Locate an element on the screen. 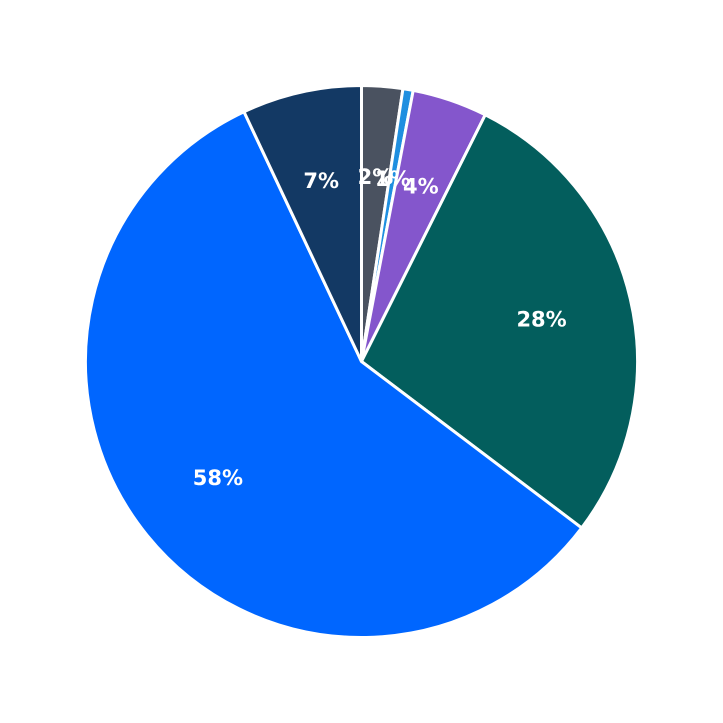 The image size is (723, 723). slice-percent-label: 58% is located at coordinates (218, 478).